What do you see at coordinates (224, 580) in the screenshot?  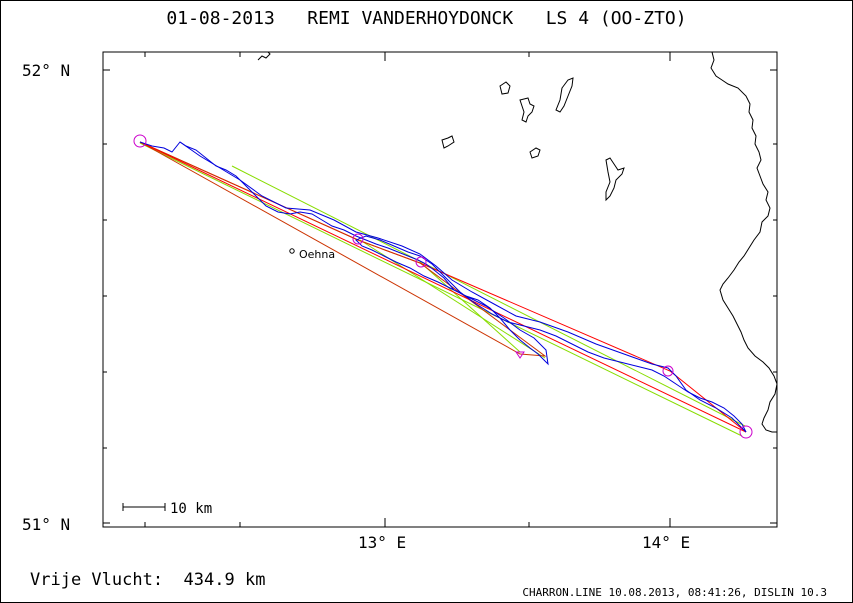 I see `distance-value: 434.9 km` at bounding box center [224, 580].